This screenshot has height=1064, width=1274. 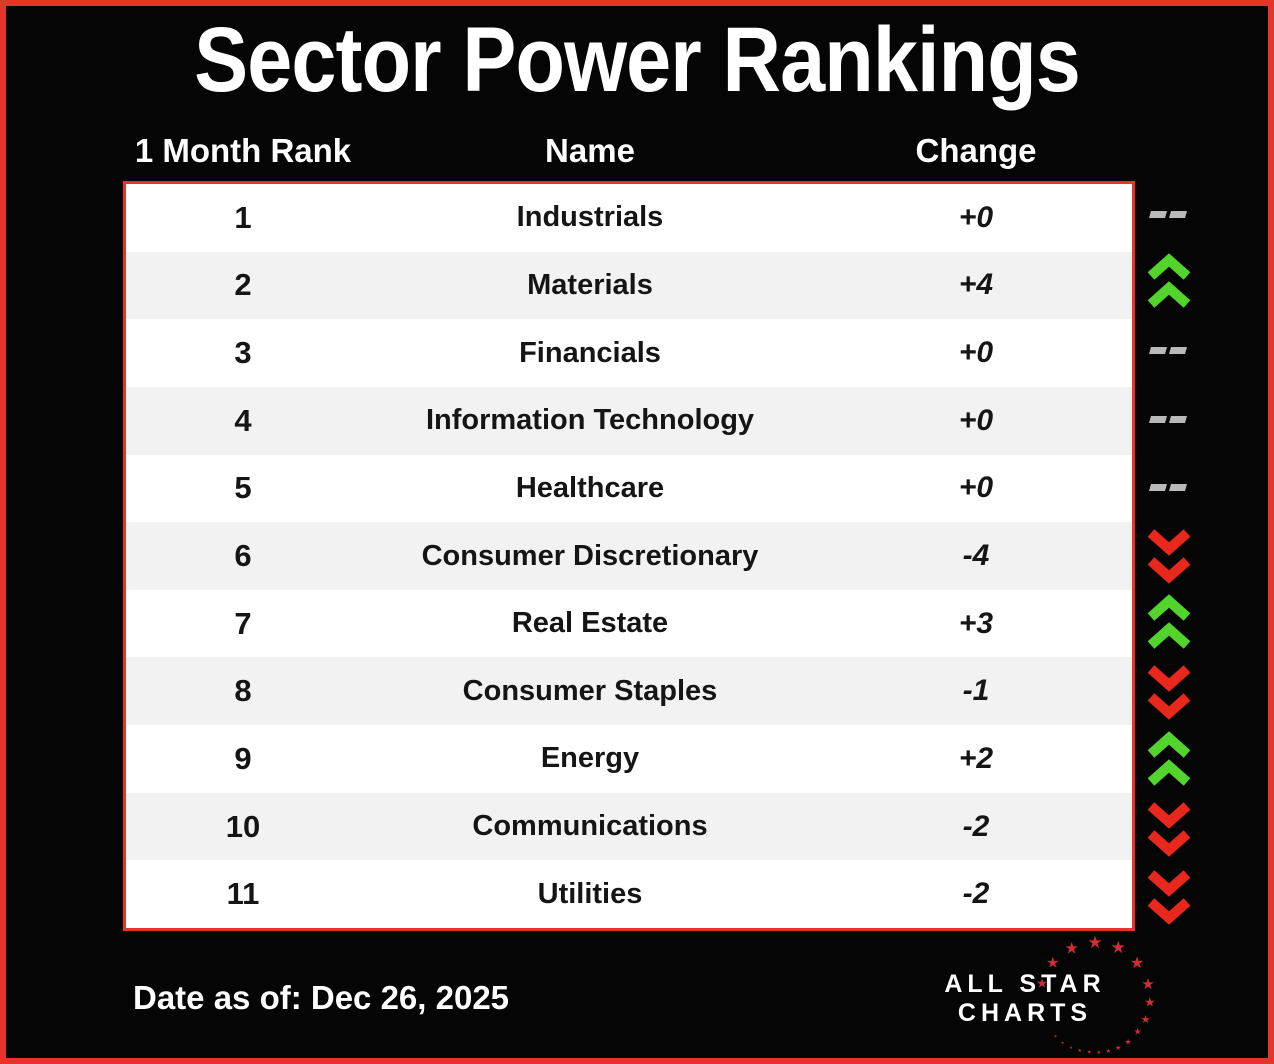 I want to click on rank-cell: 10, so click(x=243, y=826).